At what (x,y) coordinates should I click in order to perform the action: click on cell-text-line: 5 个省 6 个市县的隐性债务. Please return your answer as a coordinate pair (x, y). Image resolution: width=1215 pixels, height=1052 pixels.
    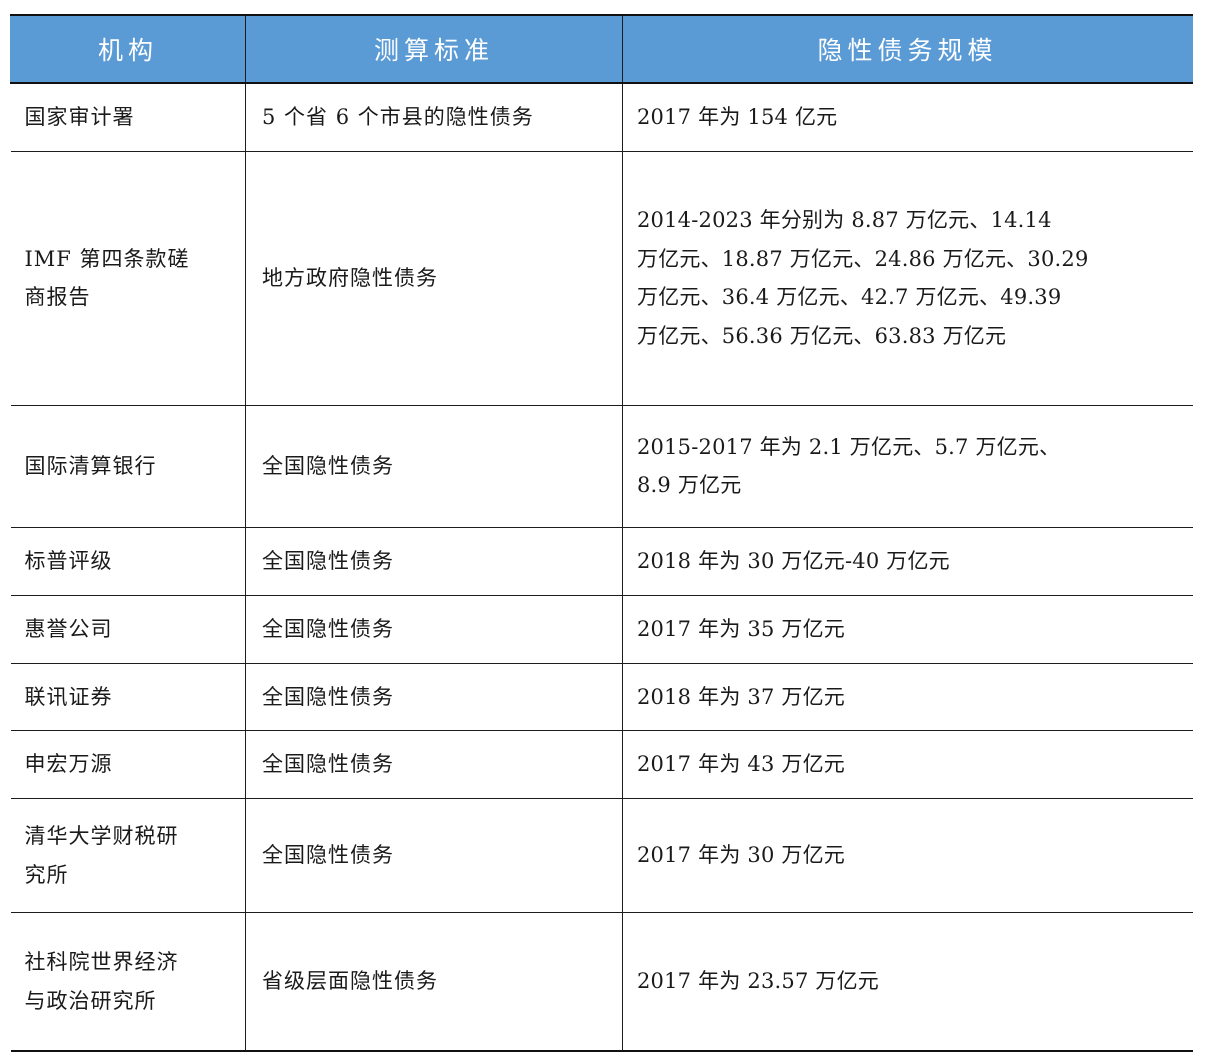
    Looking at the image, I should click on (398, 117).